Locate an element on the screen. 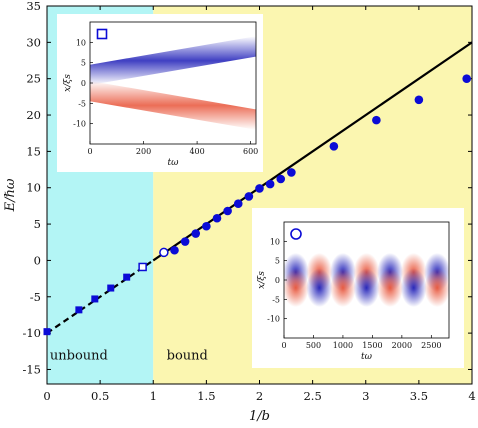 Image resolution: width=478 pixels, height=428 pixels. x-tick-label: 4 is located at coordinates (471, 396).